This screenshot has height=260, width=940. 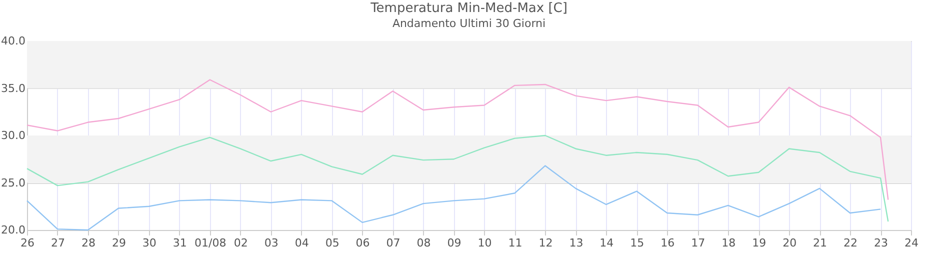 I want to click on x-tick-label: 09, so click(x=454, y=243).